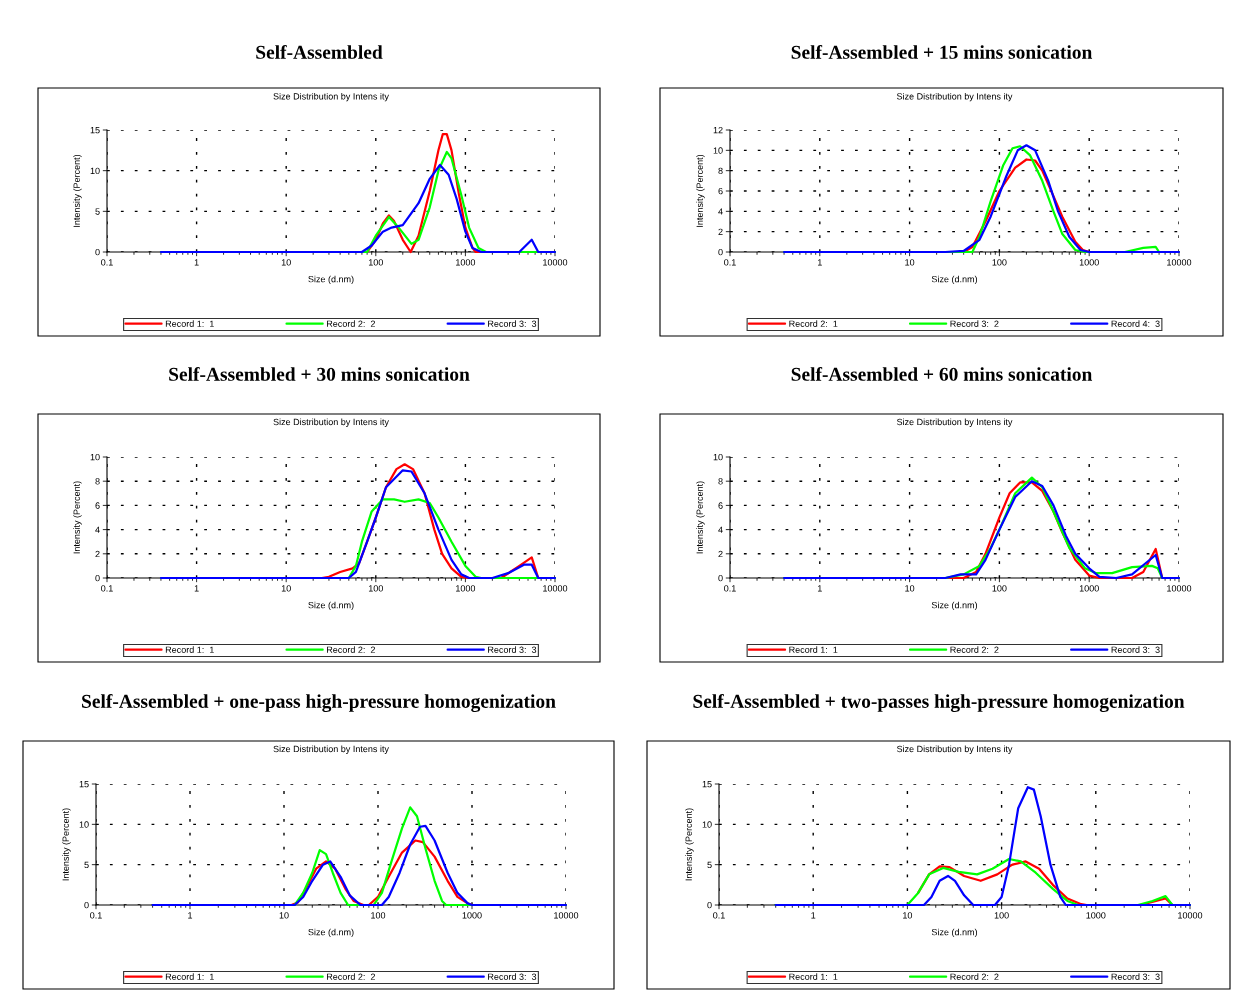  Describe the element at coordinates (319, 51) in the screenshot. I see `chart-title: Self-Assembled` at that location.